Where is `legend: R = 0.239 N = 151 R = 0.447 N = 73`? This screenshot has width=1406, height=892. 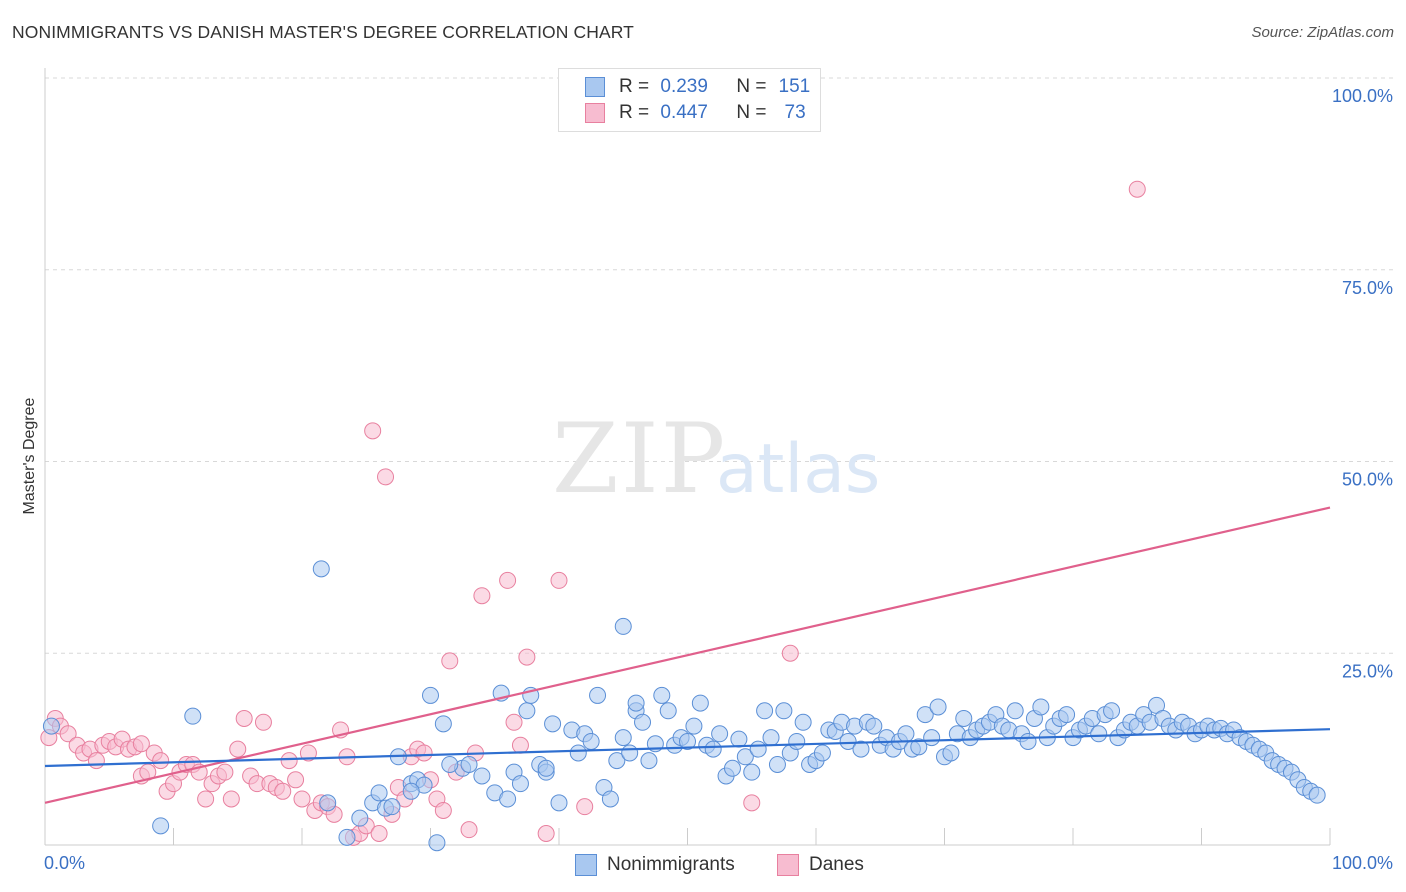 legend: R = 0.239 N = 151 R = 0.447 N = 73 is located at coordinates (689, 100).